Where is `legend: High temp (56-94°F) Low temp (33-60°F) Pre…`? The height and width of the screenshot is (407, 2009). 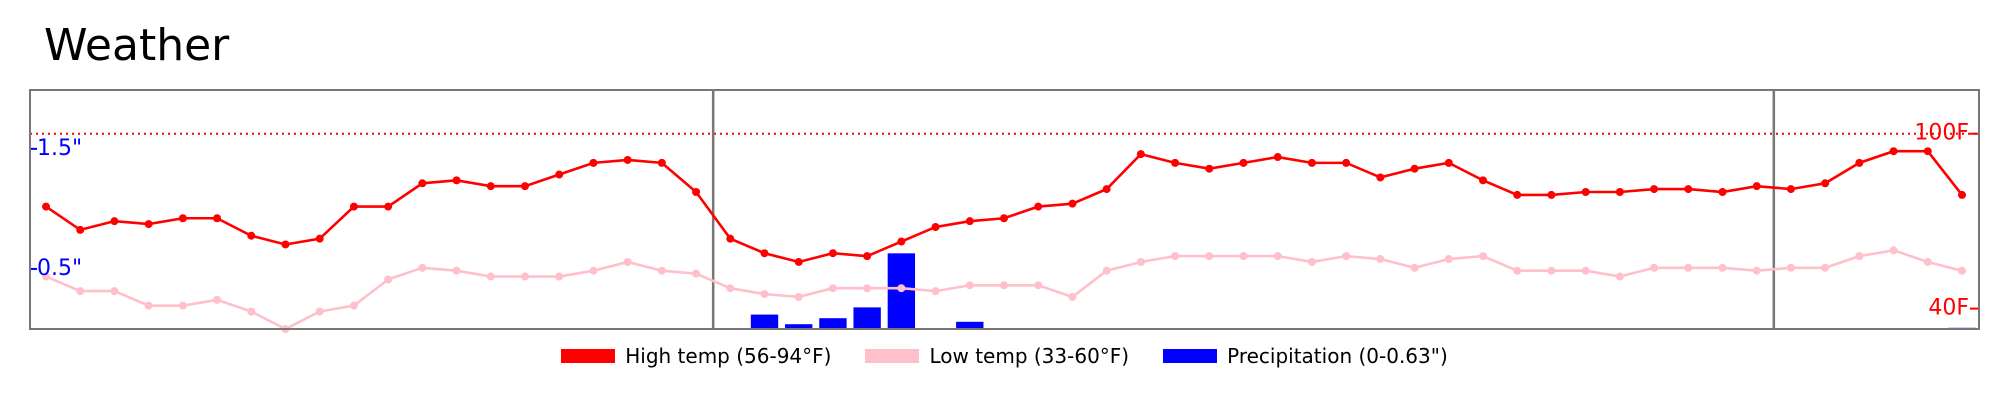 legend: High temp (56-94°F) Low temp (33-60°F) Pre… is located at coordinates (1004, 356).